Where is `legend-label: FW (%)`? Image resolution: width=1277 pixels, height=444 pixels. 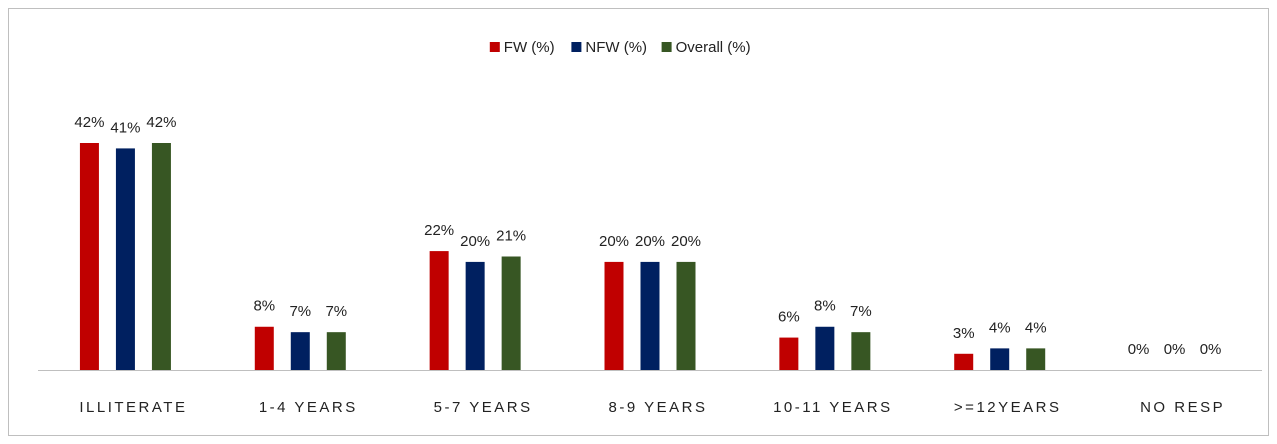 legend-label: FW (%) is located at coordinates (529, 47).